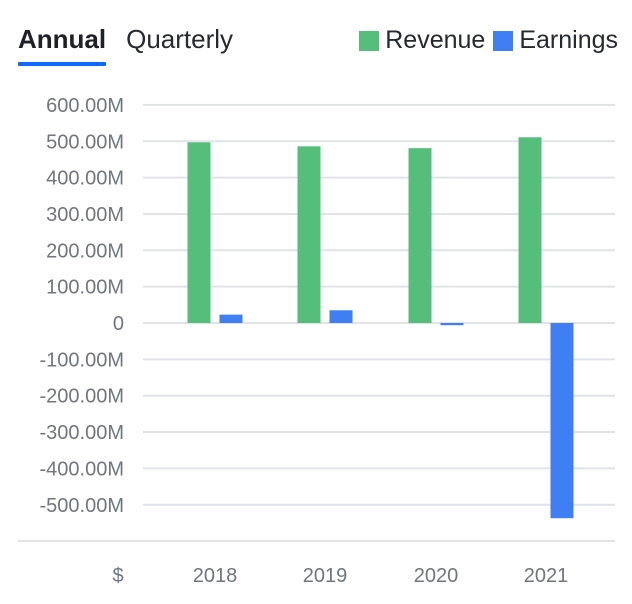 The height and width of the screenshot is (604, 632). I want to click on legend-swatch-earnings, so click(503, 40).